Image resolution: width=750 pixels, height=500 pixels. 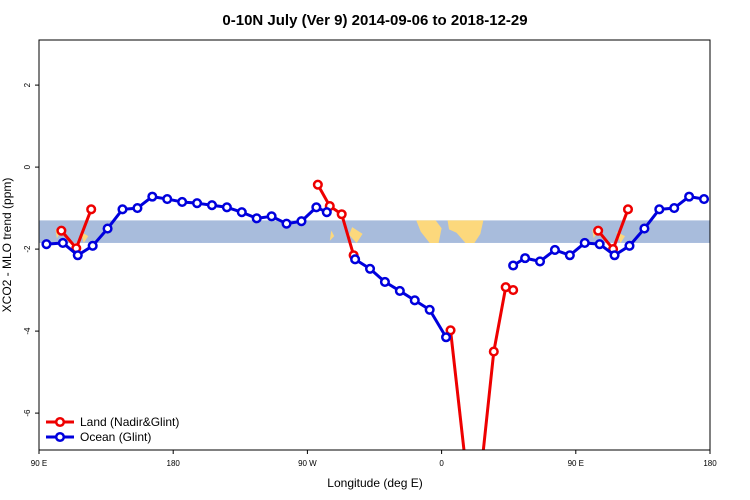 What do you see at coordinates (129, 422) in the screenshot?
I see `legend-land-label: Land (Nadir&Glint)` at bounding box center [129, 422].